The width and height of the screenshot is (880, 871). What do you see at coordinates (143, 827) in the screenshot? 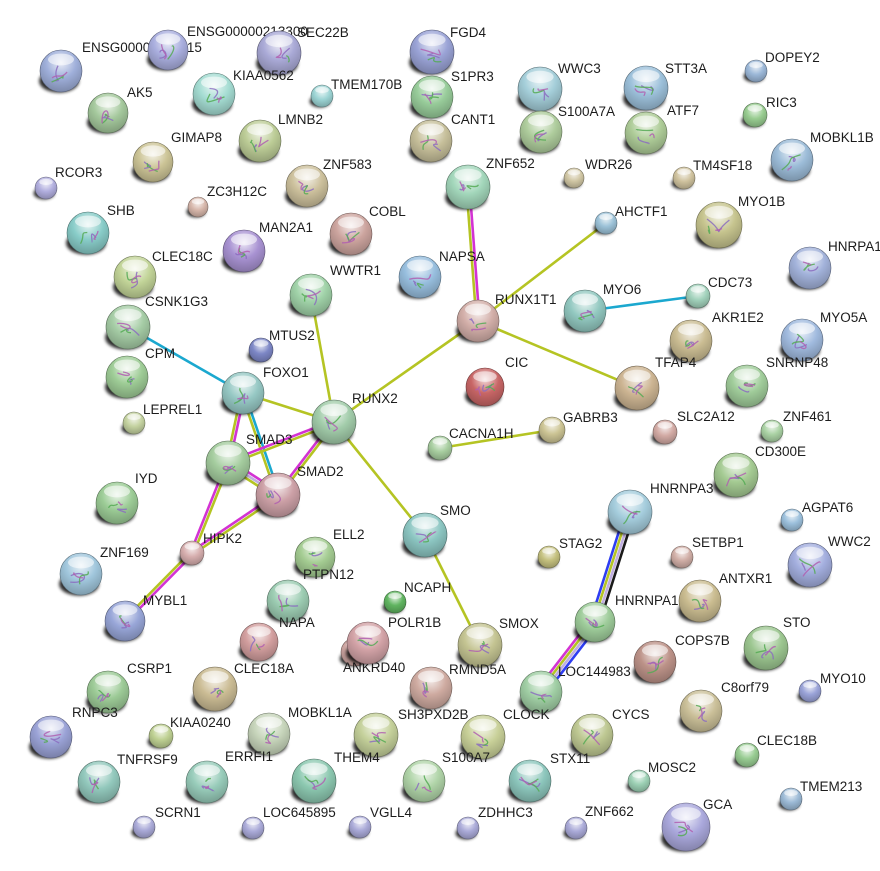
I see `node-SCRN1` at bounding box center [143, 827].